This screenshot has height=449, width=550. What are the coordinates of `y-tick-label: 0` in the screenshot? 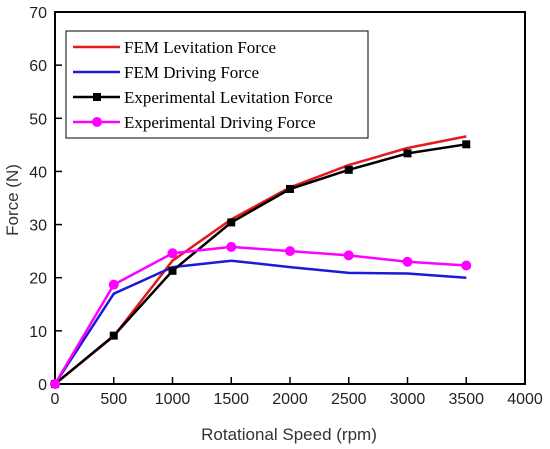 It's located at (42, 385).